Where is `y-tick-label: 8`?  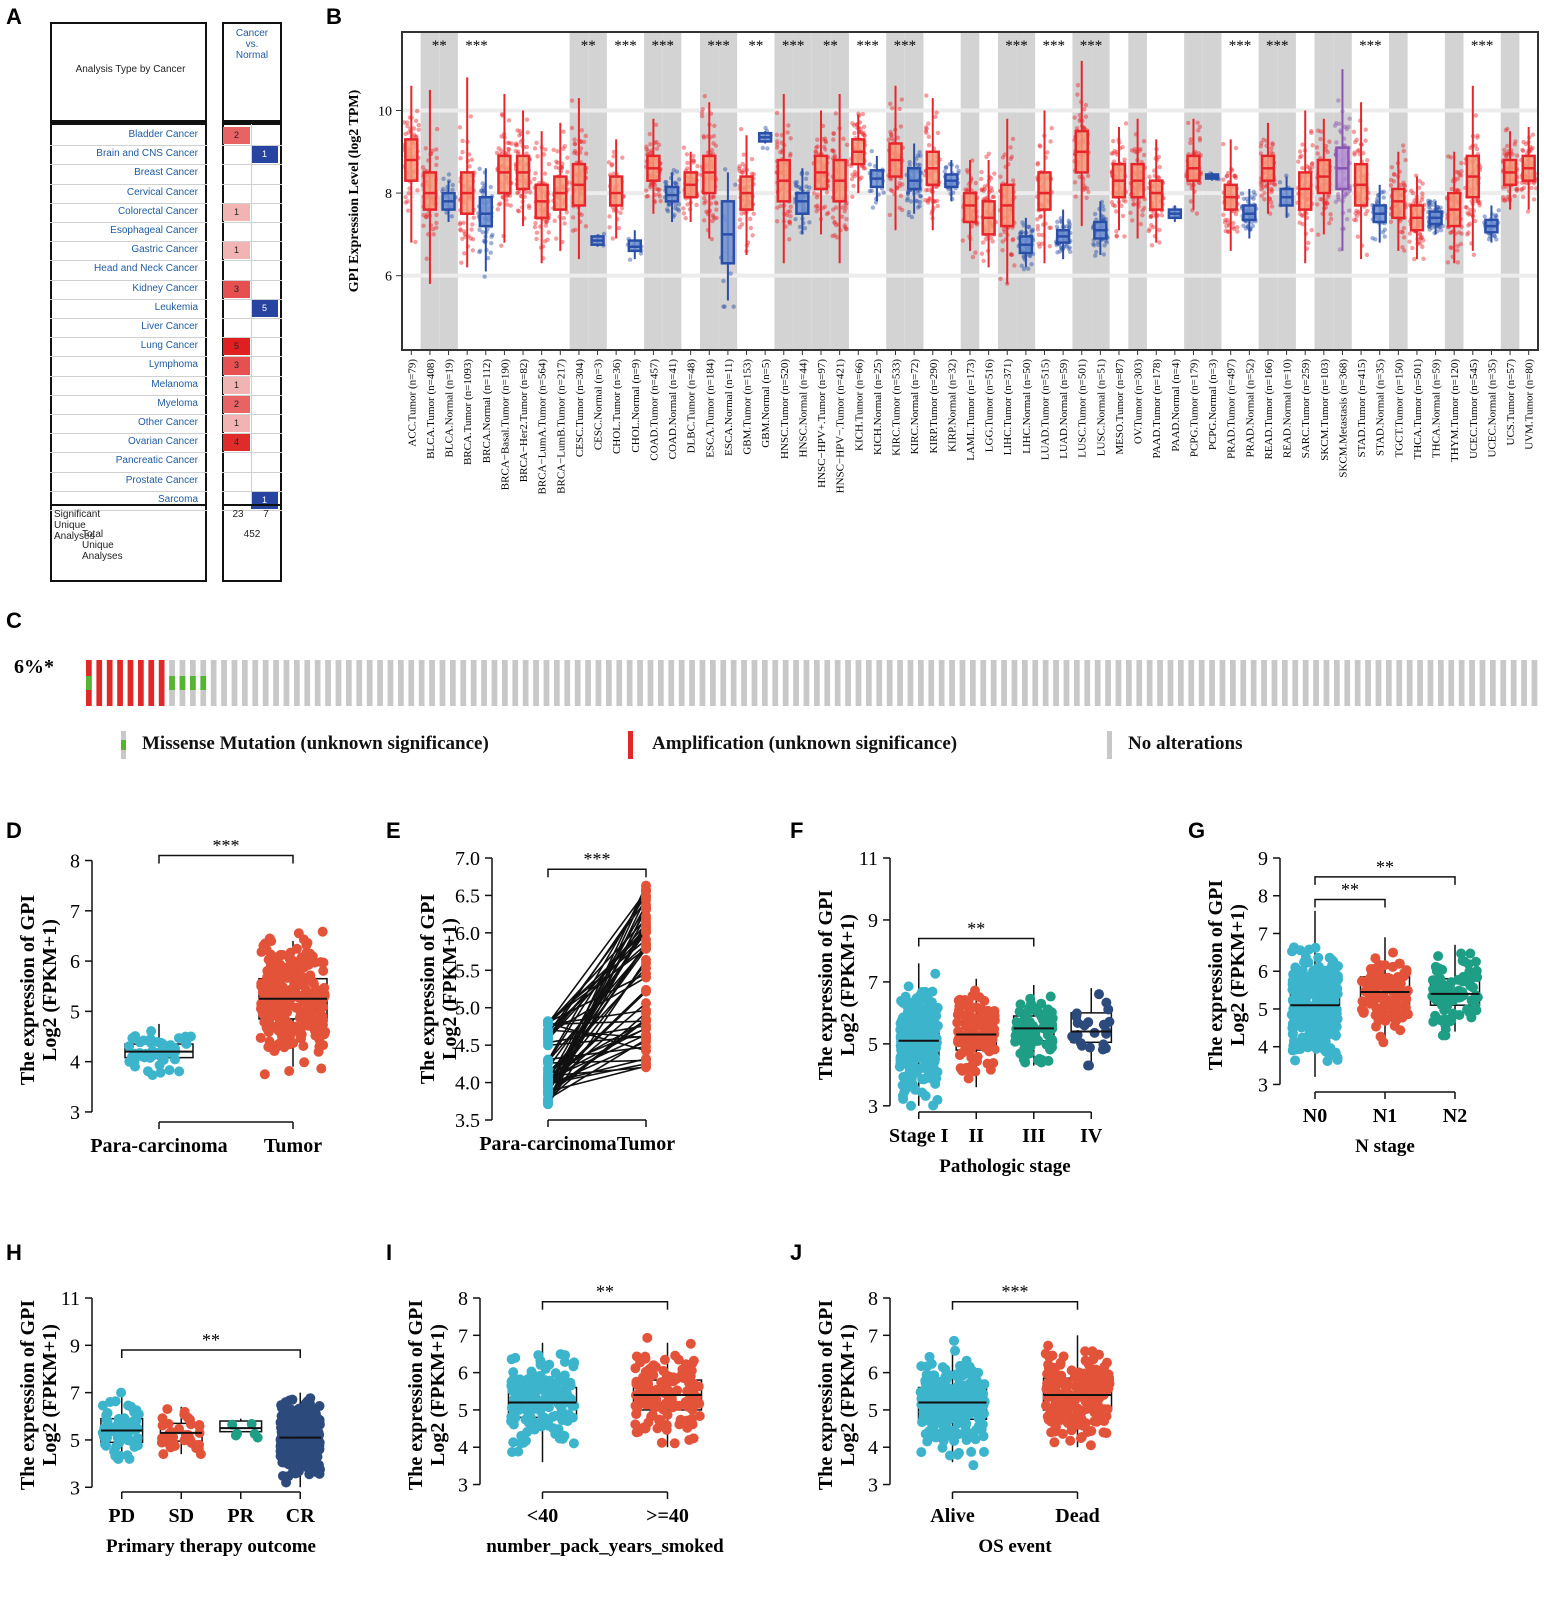 y-tick-label: 8 is located at coordinates (1263, 897).